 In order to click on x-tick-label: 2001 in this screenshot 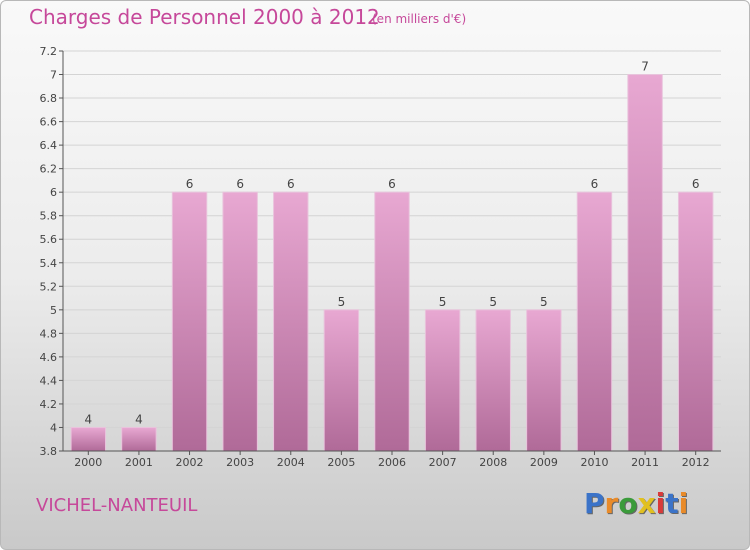, I will do `click(139, 462)`.